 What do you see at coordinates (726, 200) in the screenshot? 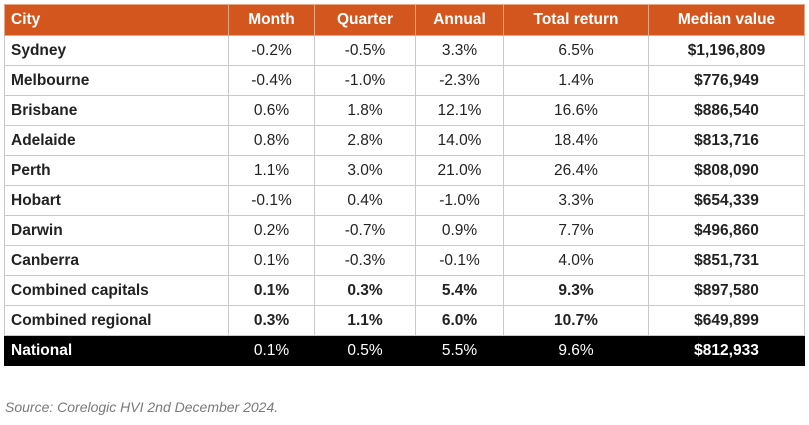
I see `median-value-cell: $654,339` at bounding box center [726, 200].